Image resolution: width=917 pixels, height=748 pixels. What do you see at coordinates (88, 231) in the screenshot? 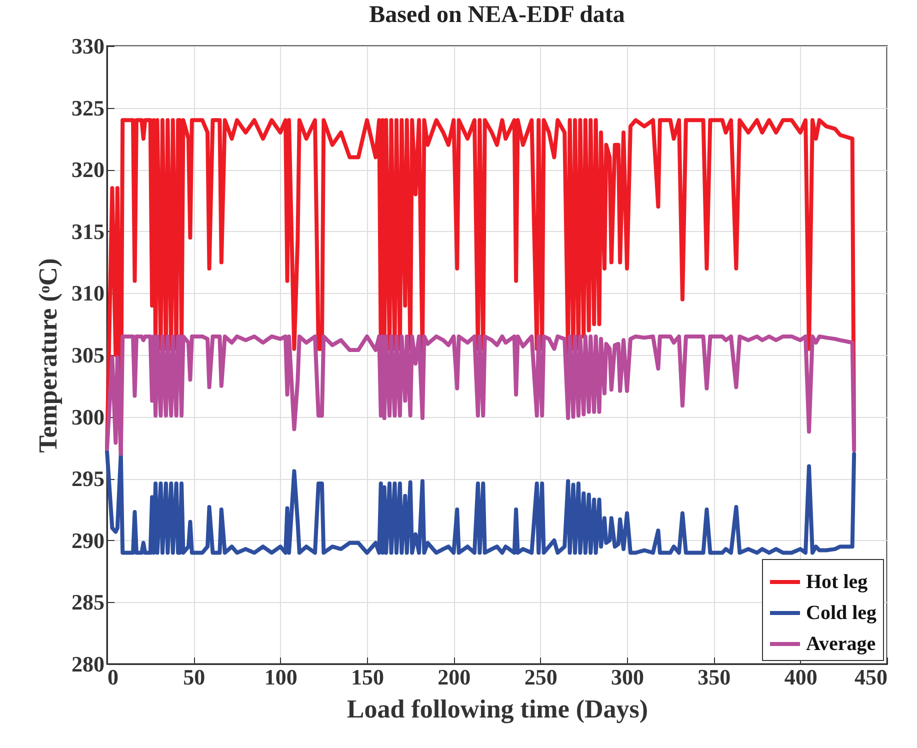
I see `y-tick-label: 315` at bounding box center [88, 231].